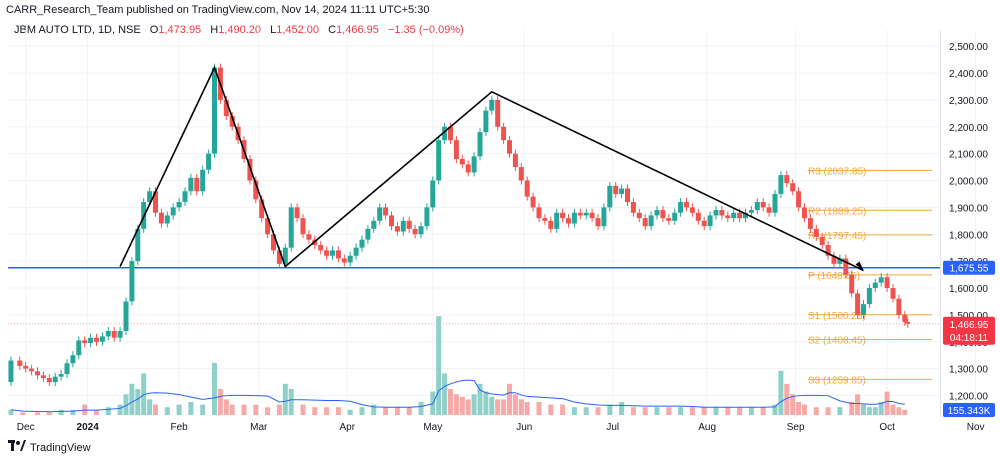 This screenshot has height=460, width=1000. I want to click on symbol-title: JBM AUTO LTD, 1D, NSE, so click(77, 30).